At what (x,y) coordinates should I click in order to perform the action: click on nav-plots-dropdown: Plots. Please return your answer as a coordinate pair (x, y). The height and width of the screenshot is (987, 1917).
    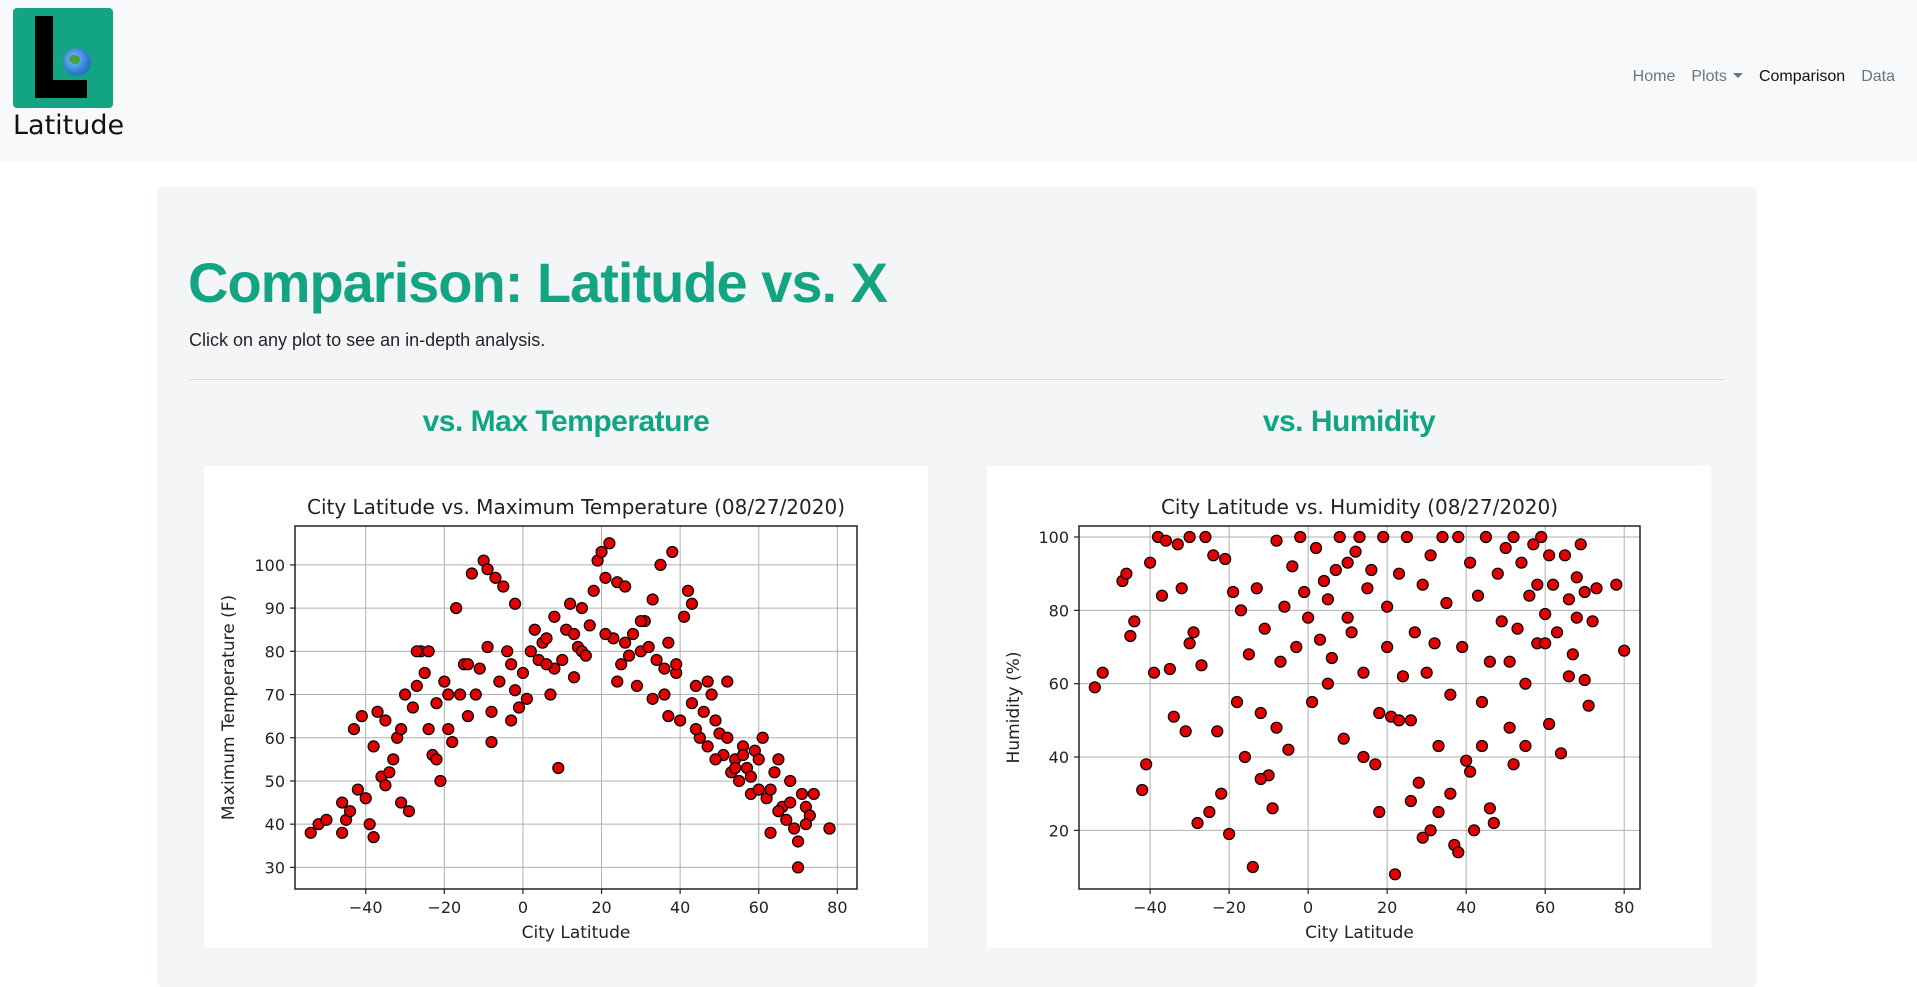
    Looking at the image, I should click on (1717, 77).